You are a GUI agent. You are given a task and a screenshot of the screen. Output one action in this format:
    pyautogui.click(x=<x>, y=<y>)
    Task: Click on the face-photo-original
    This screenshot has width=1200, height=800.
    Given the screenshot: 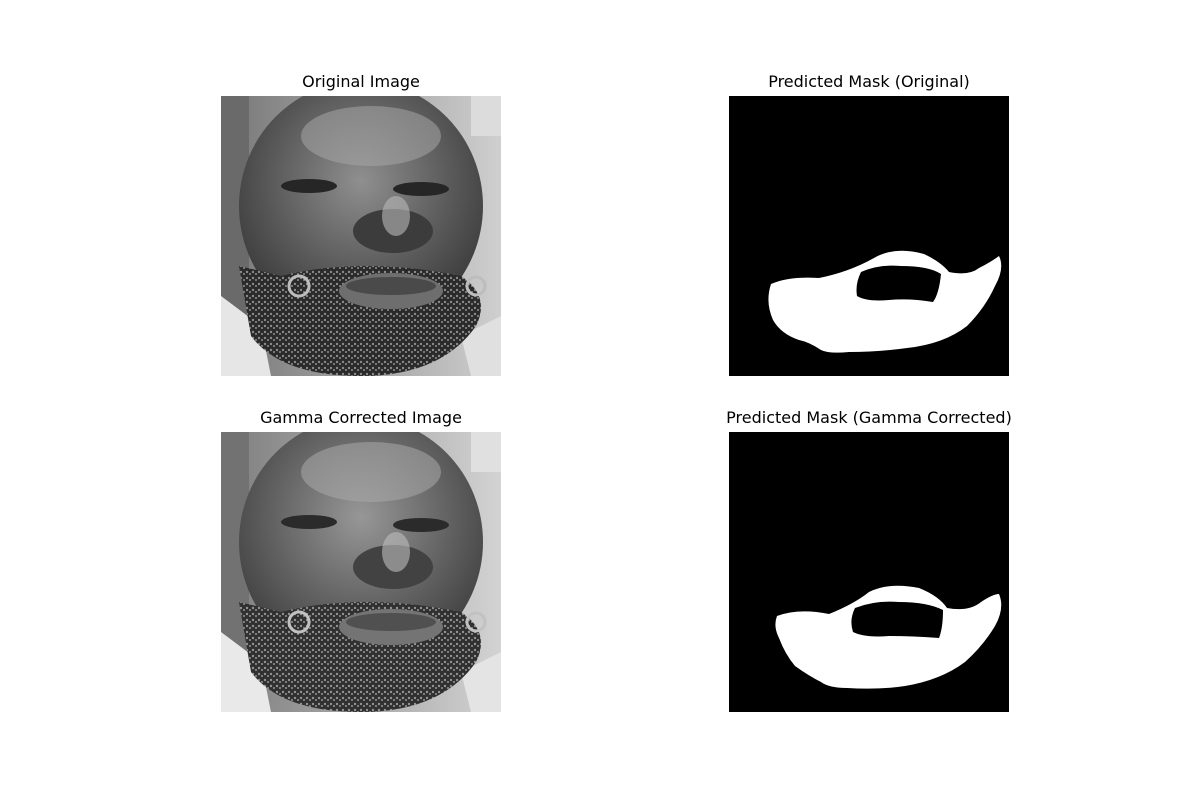 What is the action you would take?
    pyautogui.click(x=361, y=236)
    